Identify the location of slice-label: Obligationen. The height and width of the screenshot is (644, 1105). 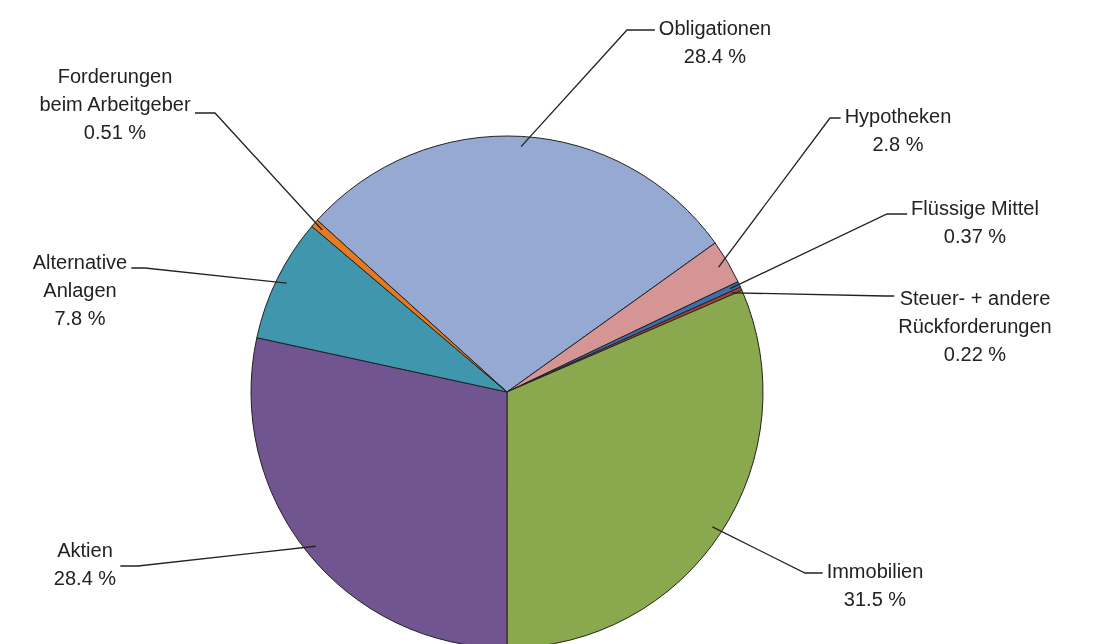
(715, 28).